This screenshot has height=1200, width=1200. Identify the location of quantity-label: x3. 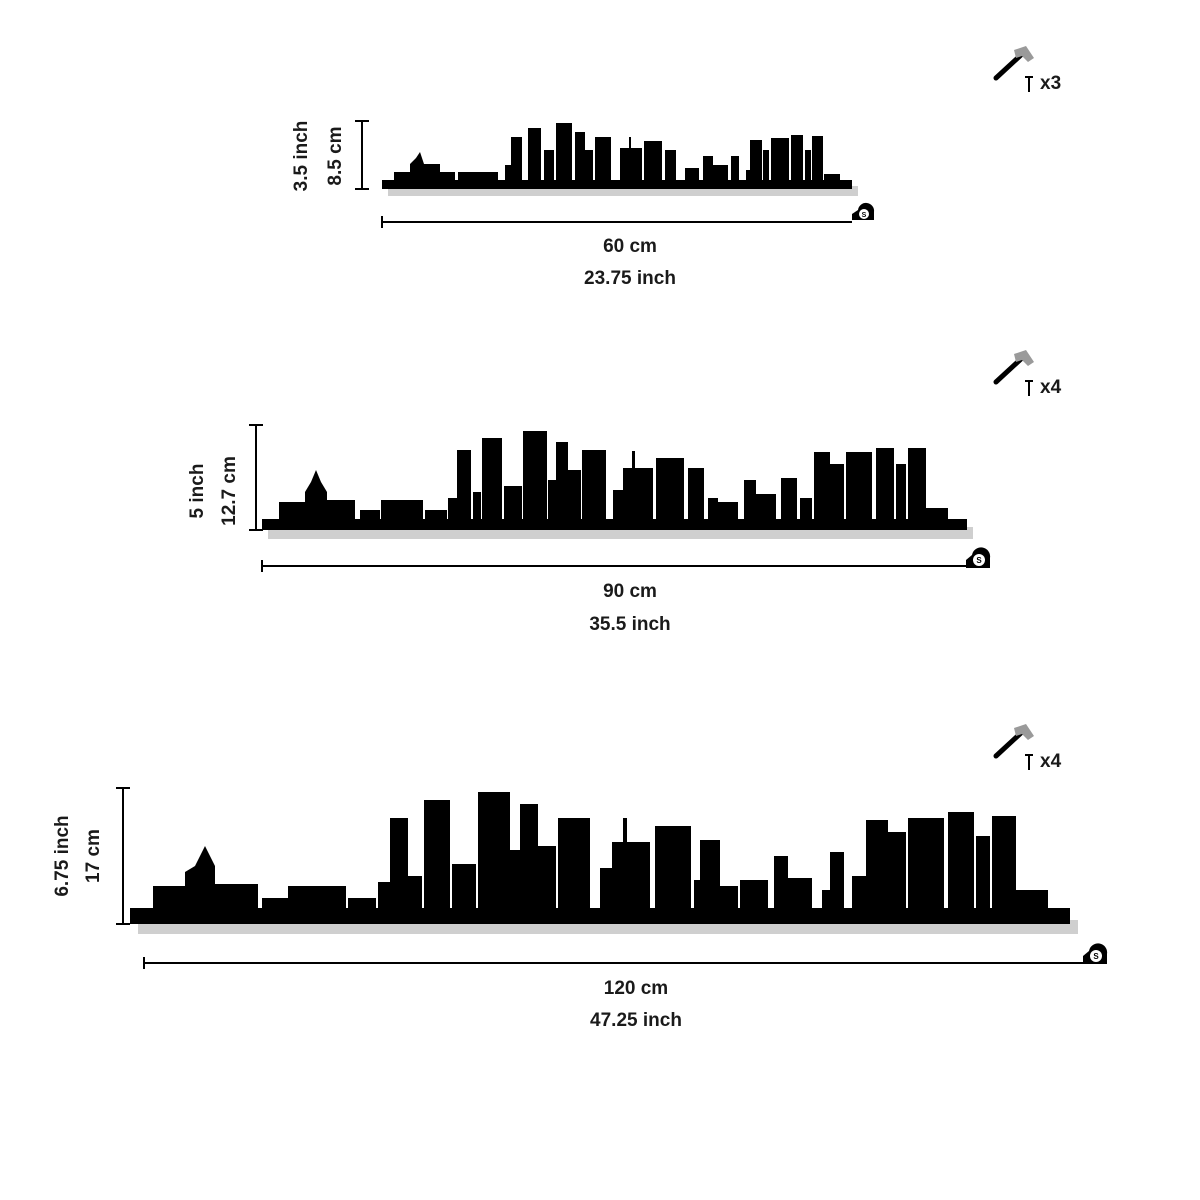
(1051, 83).